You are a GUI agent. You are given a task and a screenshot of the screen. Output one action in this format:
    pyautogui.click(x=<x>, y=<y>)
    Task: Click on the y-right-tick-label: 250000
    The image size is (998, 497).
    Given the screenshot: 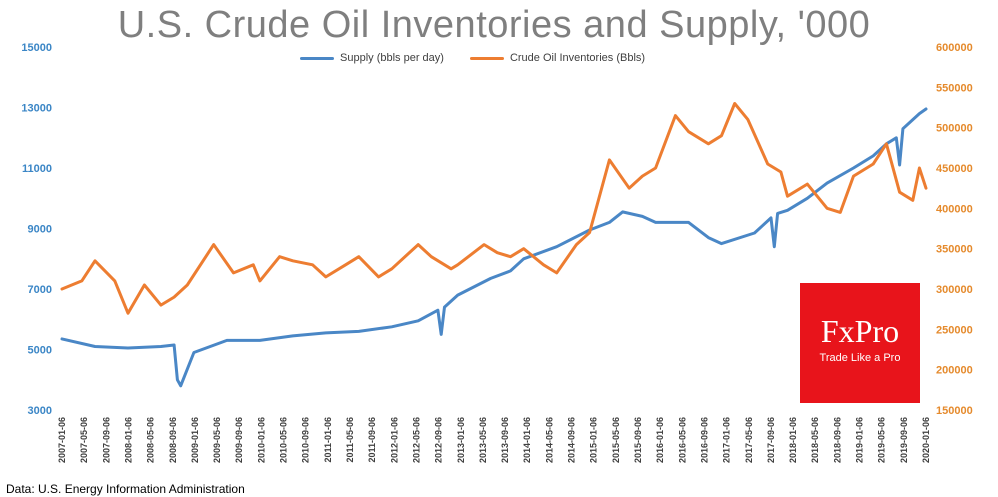 What is the action you would take?
    pyautogui.click(x=954, y=330)
    